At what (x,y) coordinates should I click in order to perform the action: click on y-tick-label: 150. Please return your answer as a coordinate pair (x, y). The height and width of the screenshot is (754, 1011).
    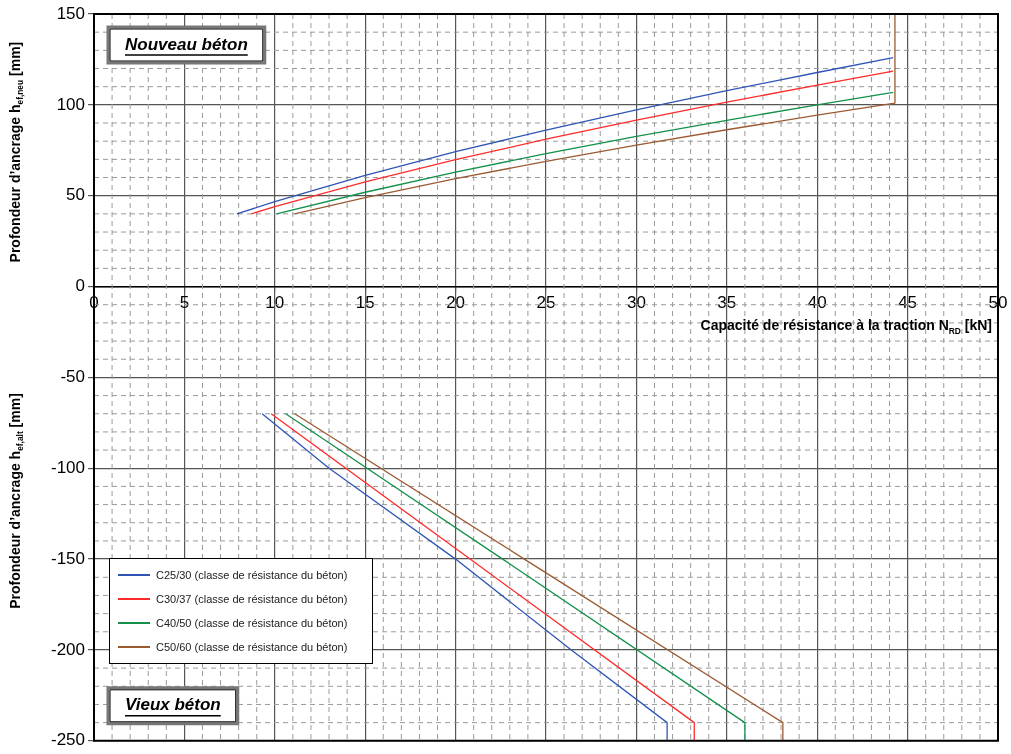
    Looking at the image, I should click on (70, 13).